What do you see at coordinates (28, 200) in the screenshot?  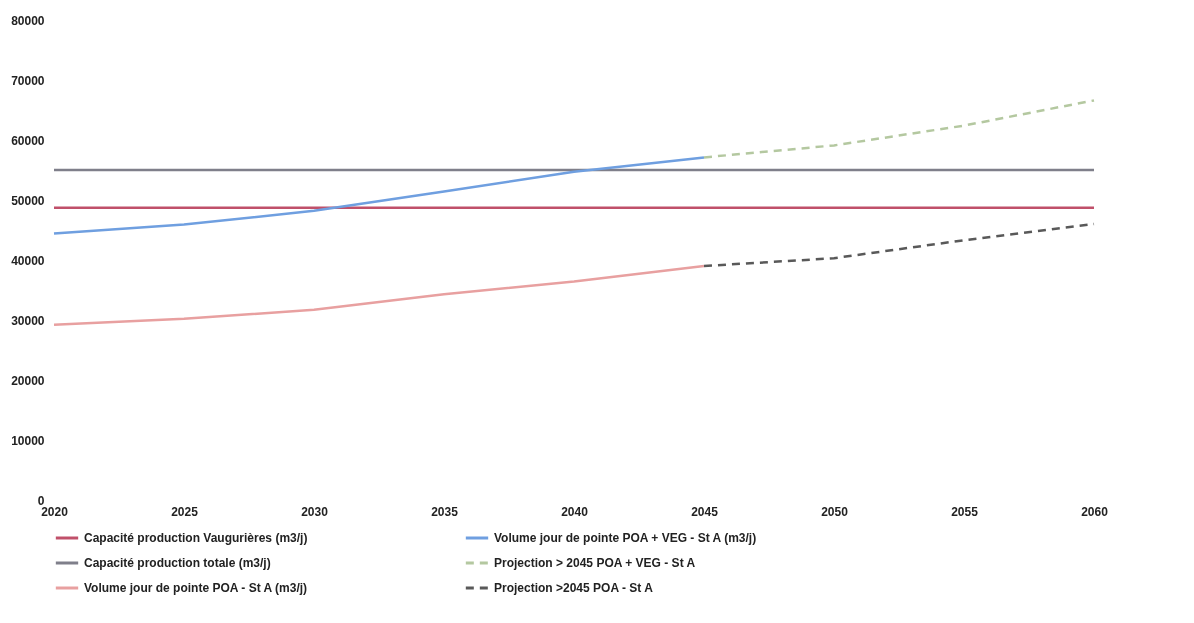 I see `y-tick-label: 50000` at bounding box center [28, 200].